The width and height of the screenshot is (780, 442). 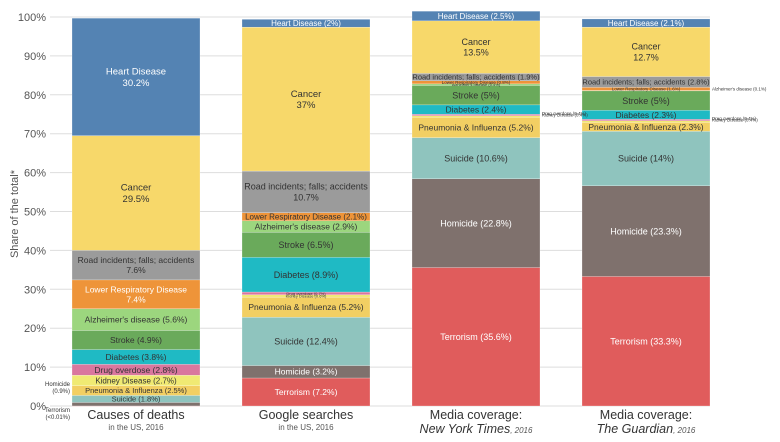 I want to click on segment-label-kidney-disease: Kidney Disease (0.6%), so click(x=306, y=295).